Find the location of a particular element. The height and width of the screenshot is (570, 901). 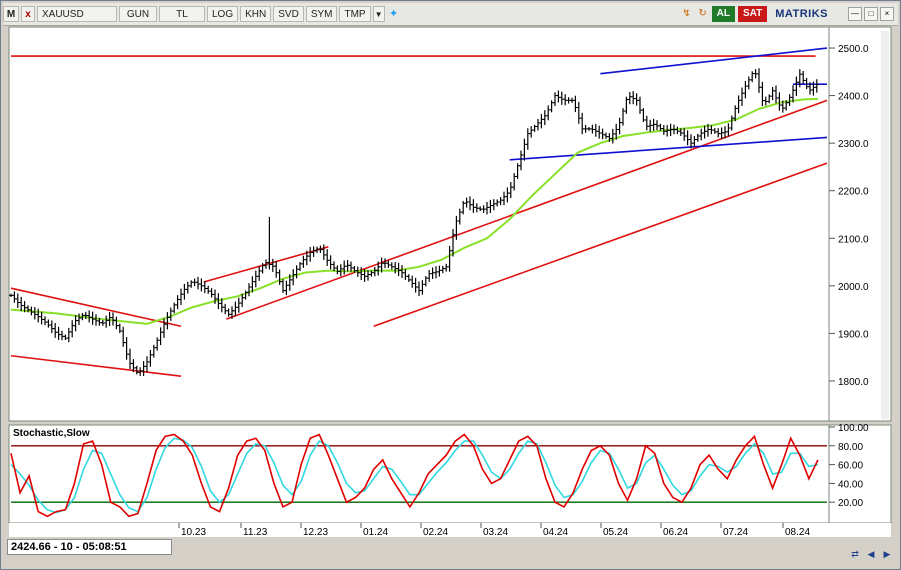

x-tick-label: 03.24 is located at coordinates (495, 532).